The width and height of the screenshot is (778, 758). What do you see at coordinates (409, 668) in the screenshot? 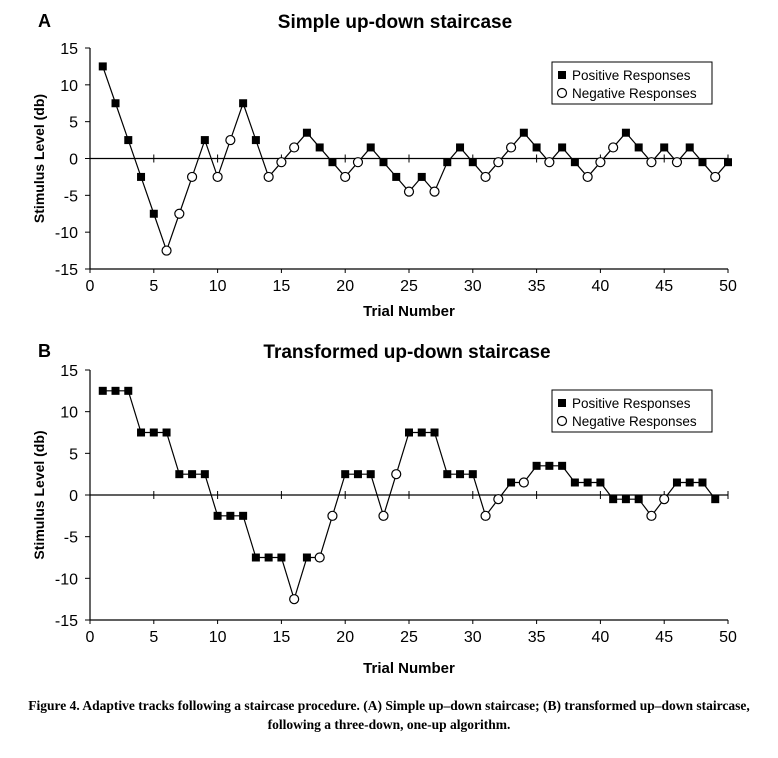
I see `x-axis-label: Trial Number` at bounding box center [409, 668].